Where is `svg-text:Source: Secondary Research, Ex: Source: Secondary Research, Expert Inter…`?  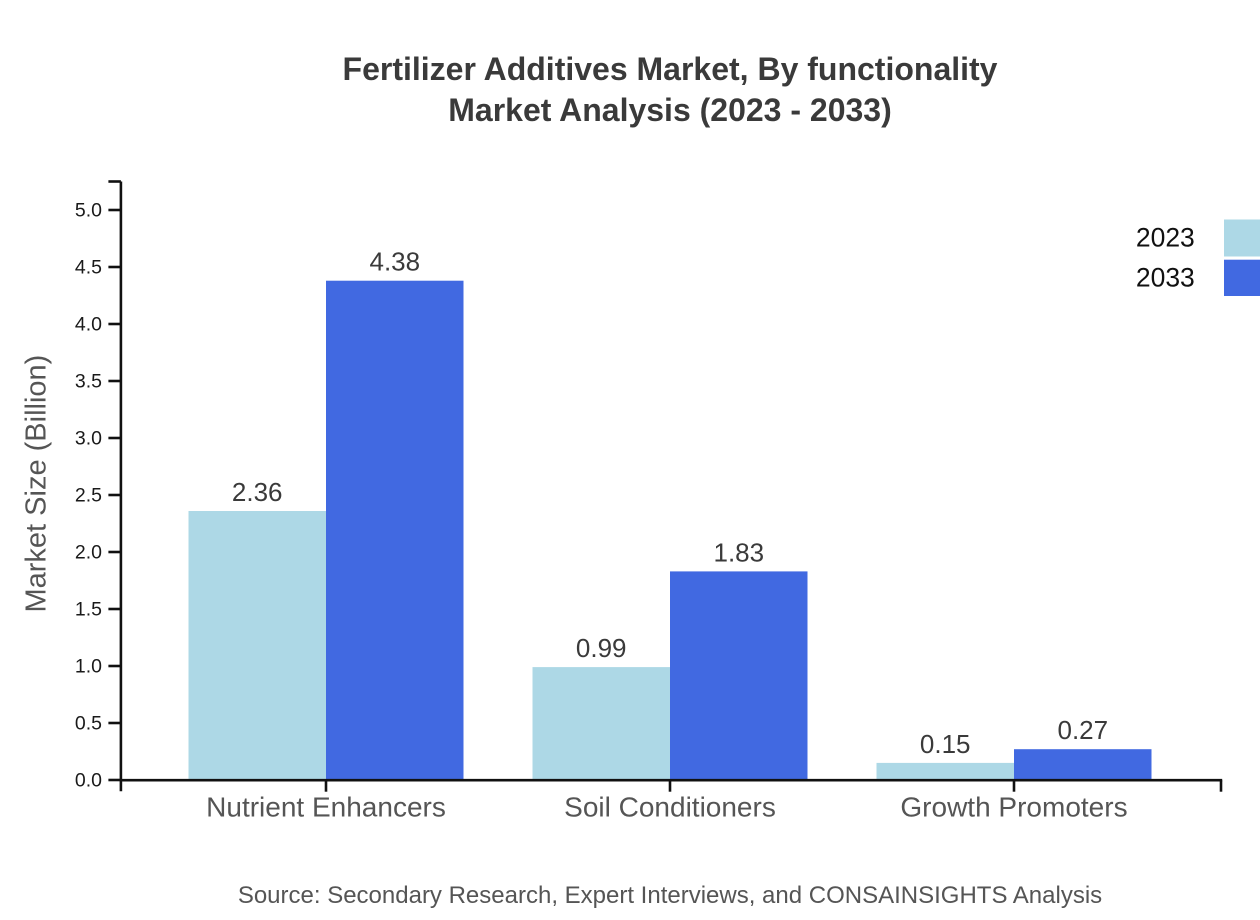 svg-text:Source: Secondary Research, Ex: Source: Secondary Research, Expert Inter… is located at coordinates (670, 895).